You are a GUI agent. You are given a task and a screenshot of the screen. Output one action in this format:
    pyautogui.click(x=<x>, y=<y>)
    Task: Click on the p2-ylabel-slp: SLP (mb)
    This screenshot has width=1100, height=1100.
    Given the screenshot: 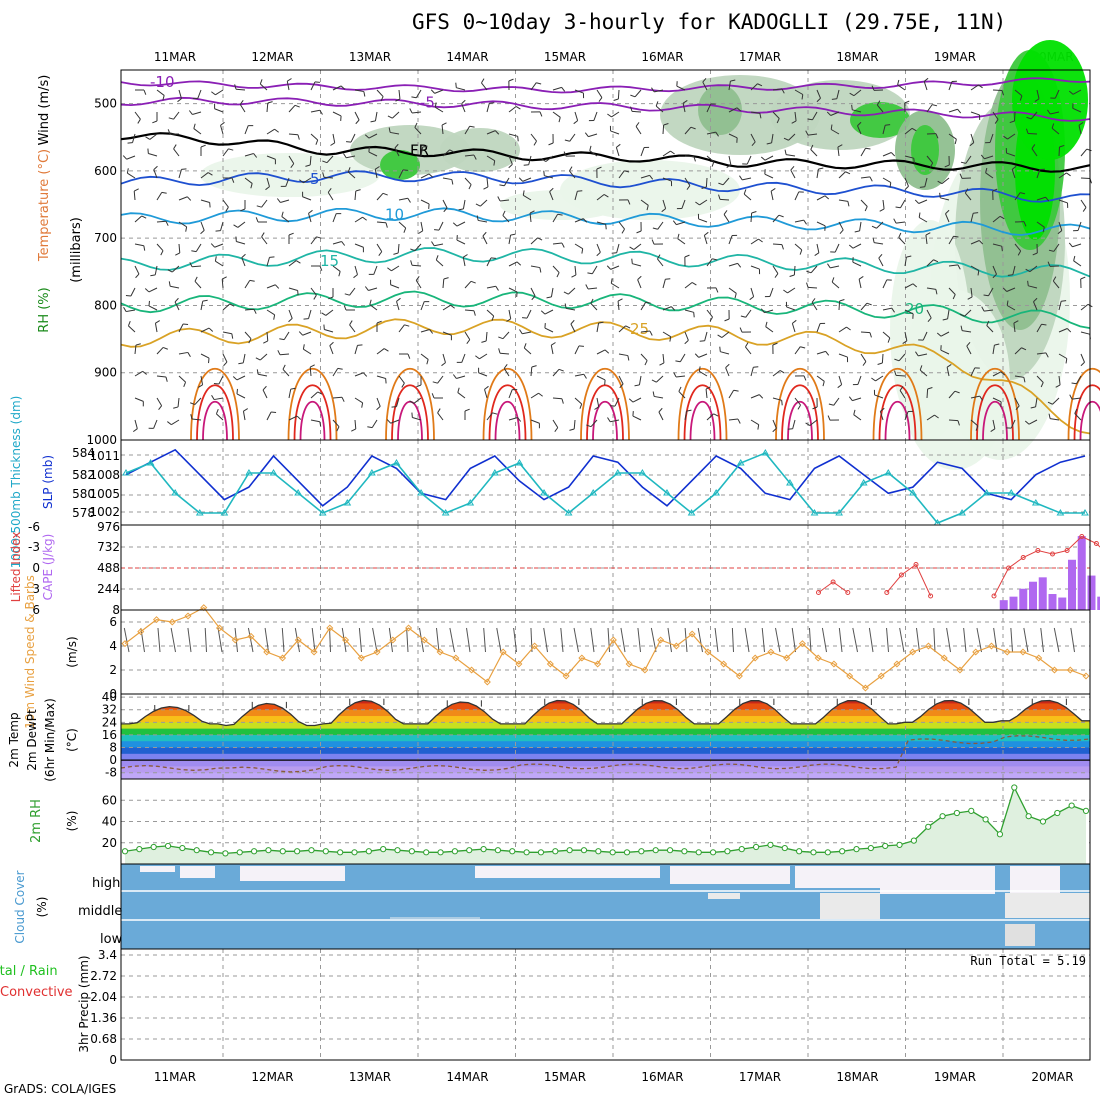 What is the action you would take?
    pyautogui.click(x=48, y=482)
    